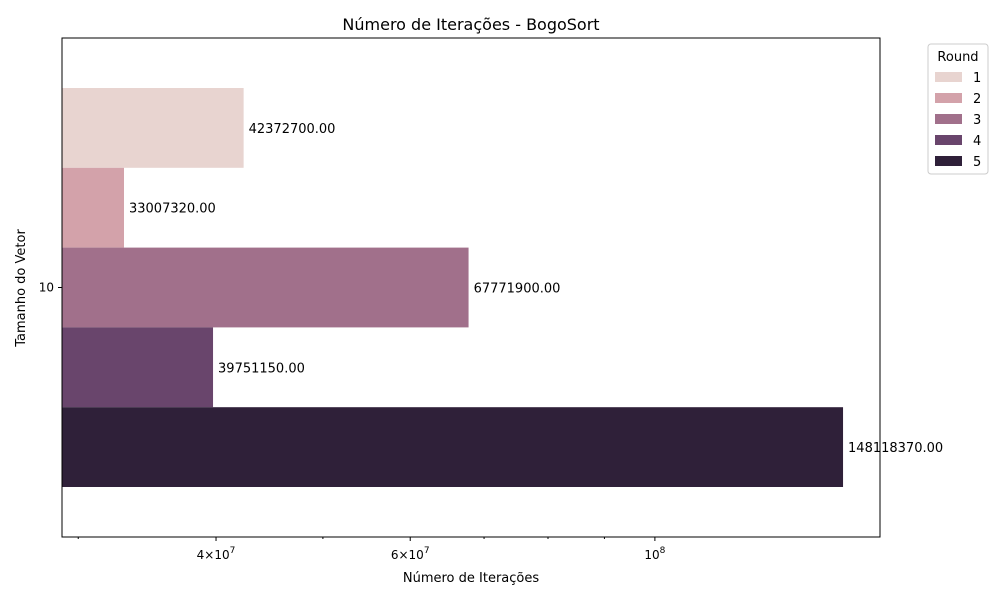 This screenshot has height=600, width=1000. Describe the element at coordinates (471, 578) in the screenshot. I see `x-axis-label: Número de Iterações` at that location.